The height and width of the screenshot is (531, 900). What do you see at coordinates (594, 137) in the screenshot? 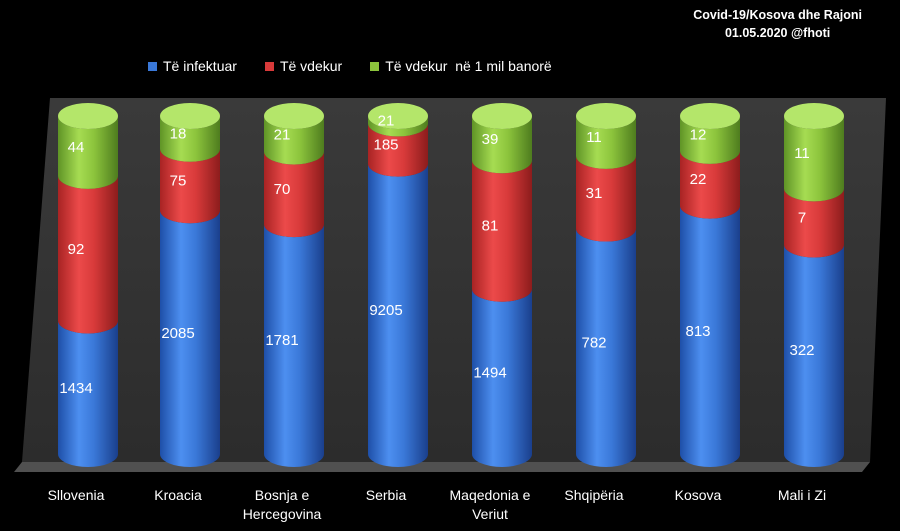
I see `data-label-deaths-per-million-5: 11` at bounding box center [594, 137].